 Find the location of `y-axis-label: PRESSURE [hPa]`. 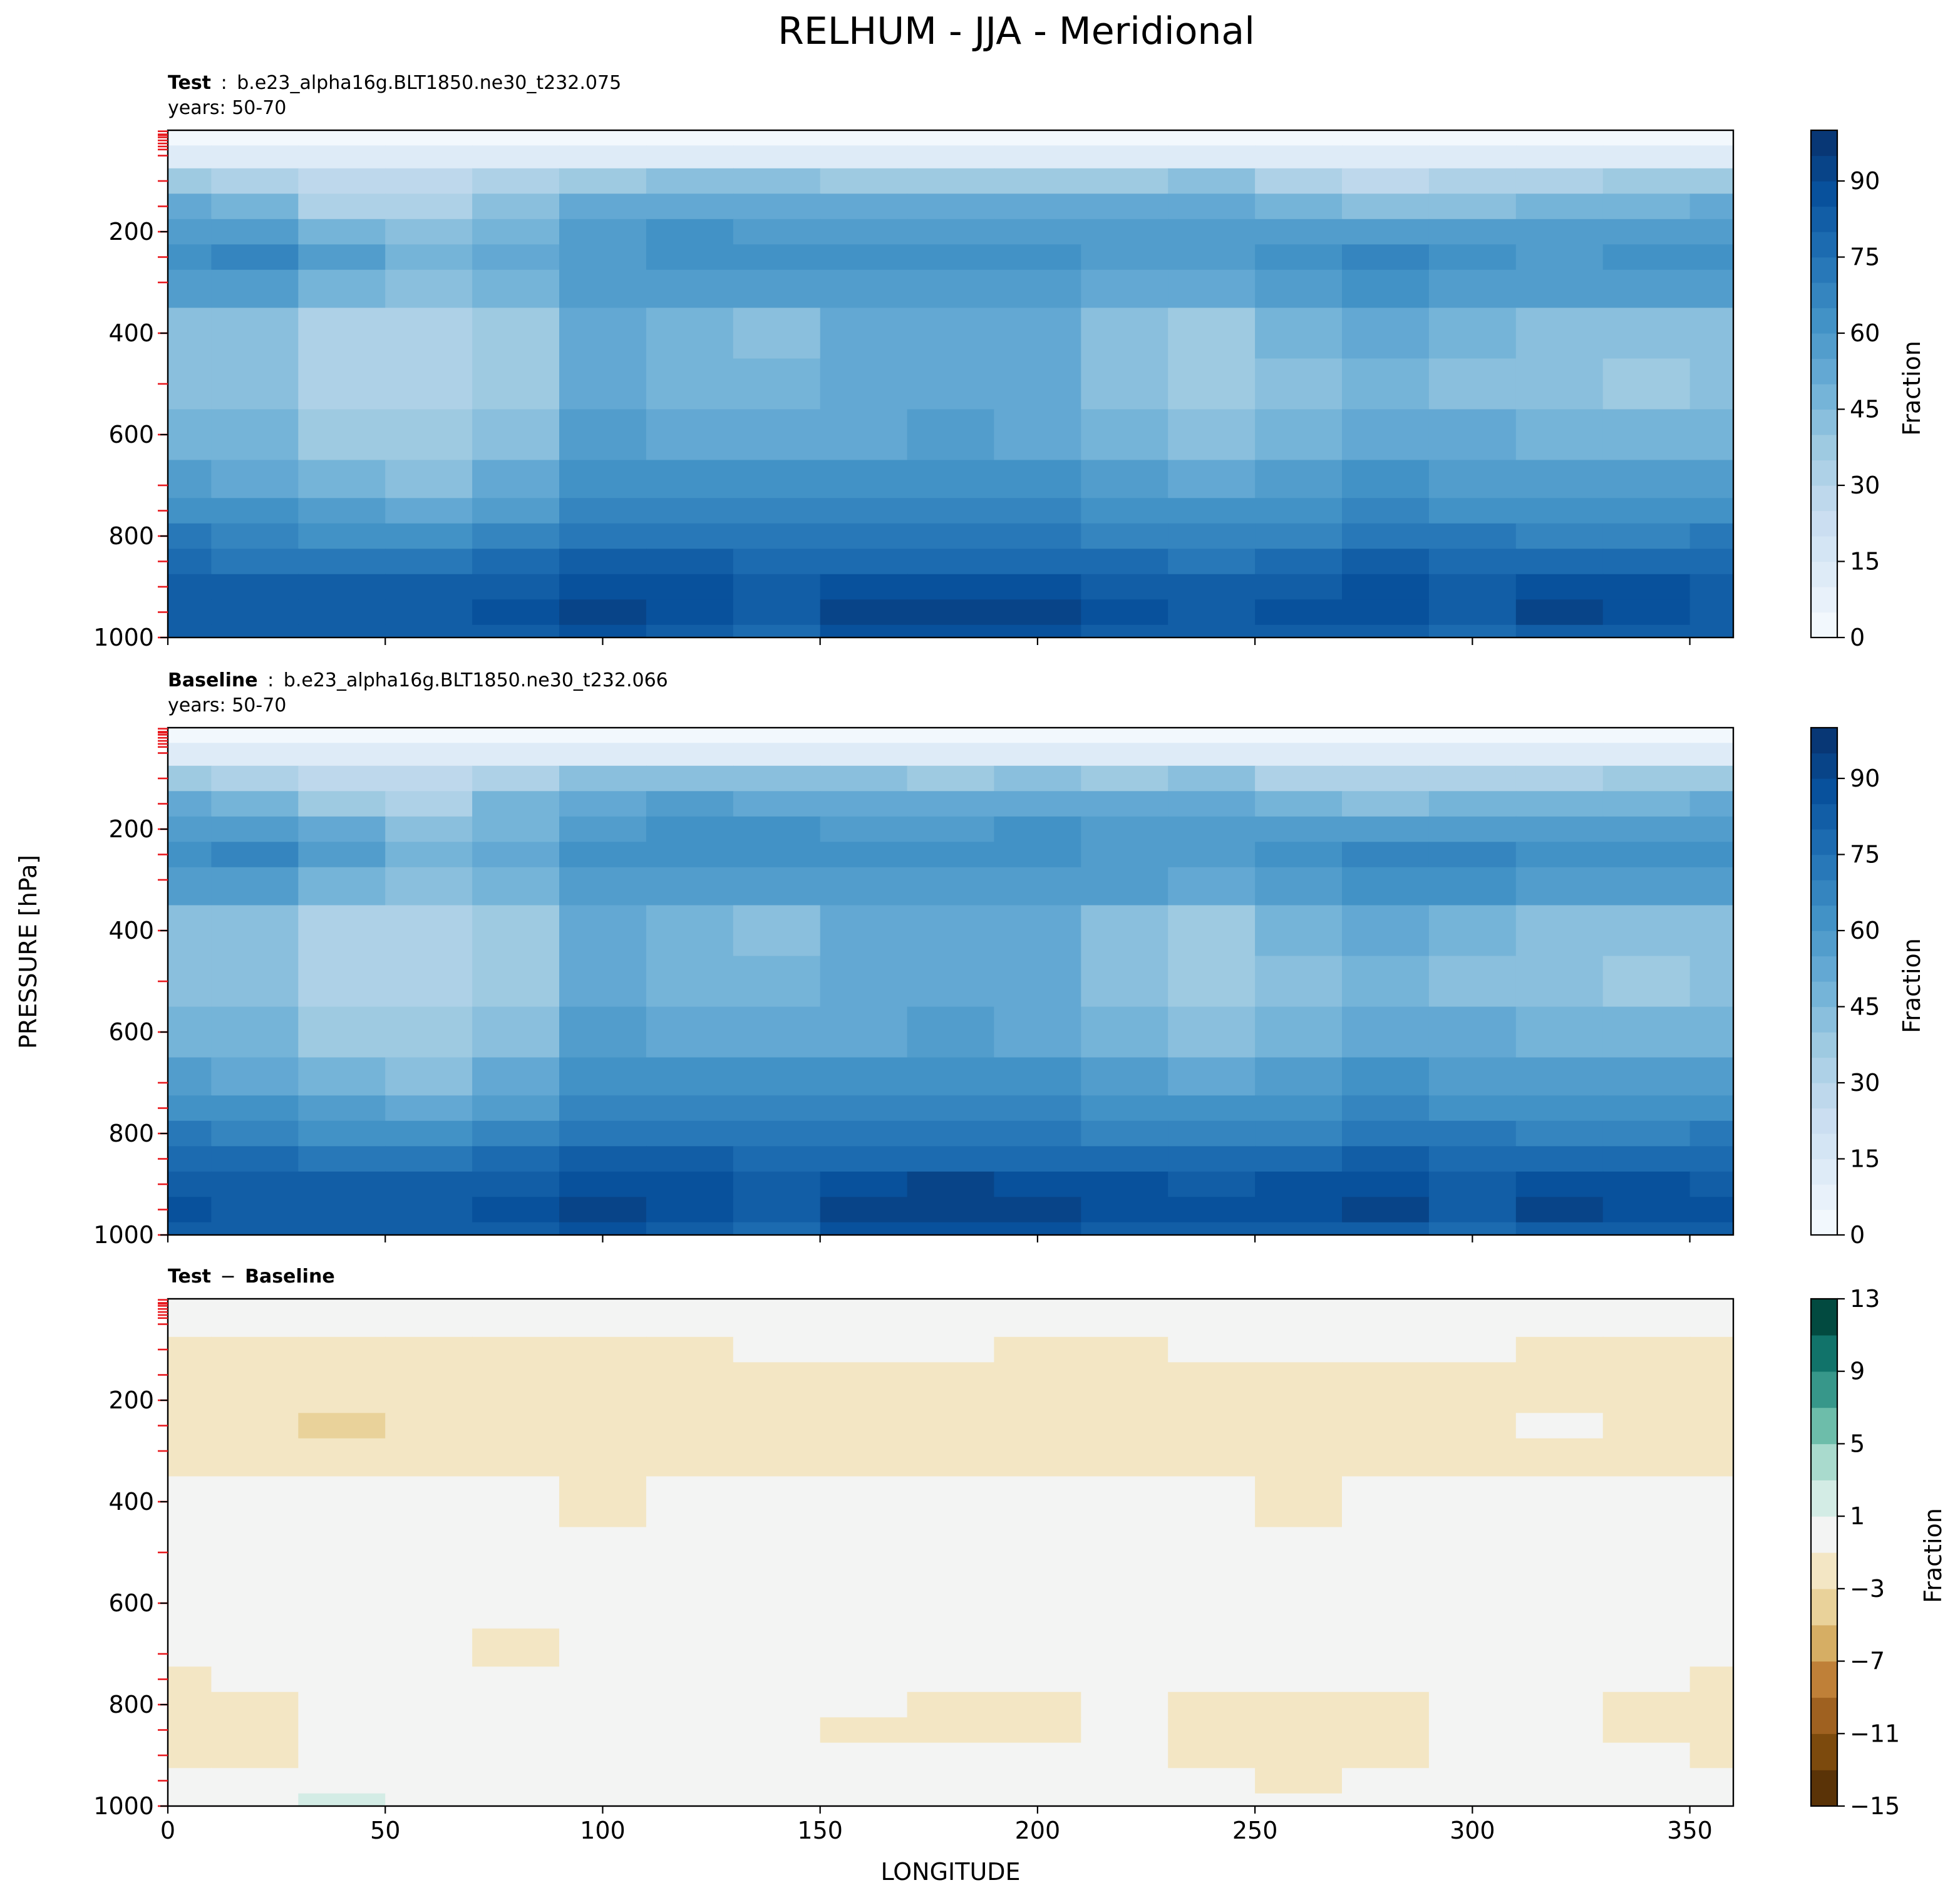

y-axis-label: PRESSURE [hPa] is located at coordinates (28, 952).